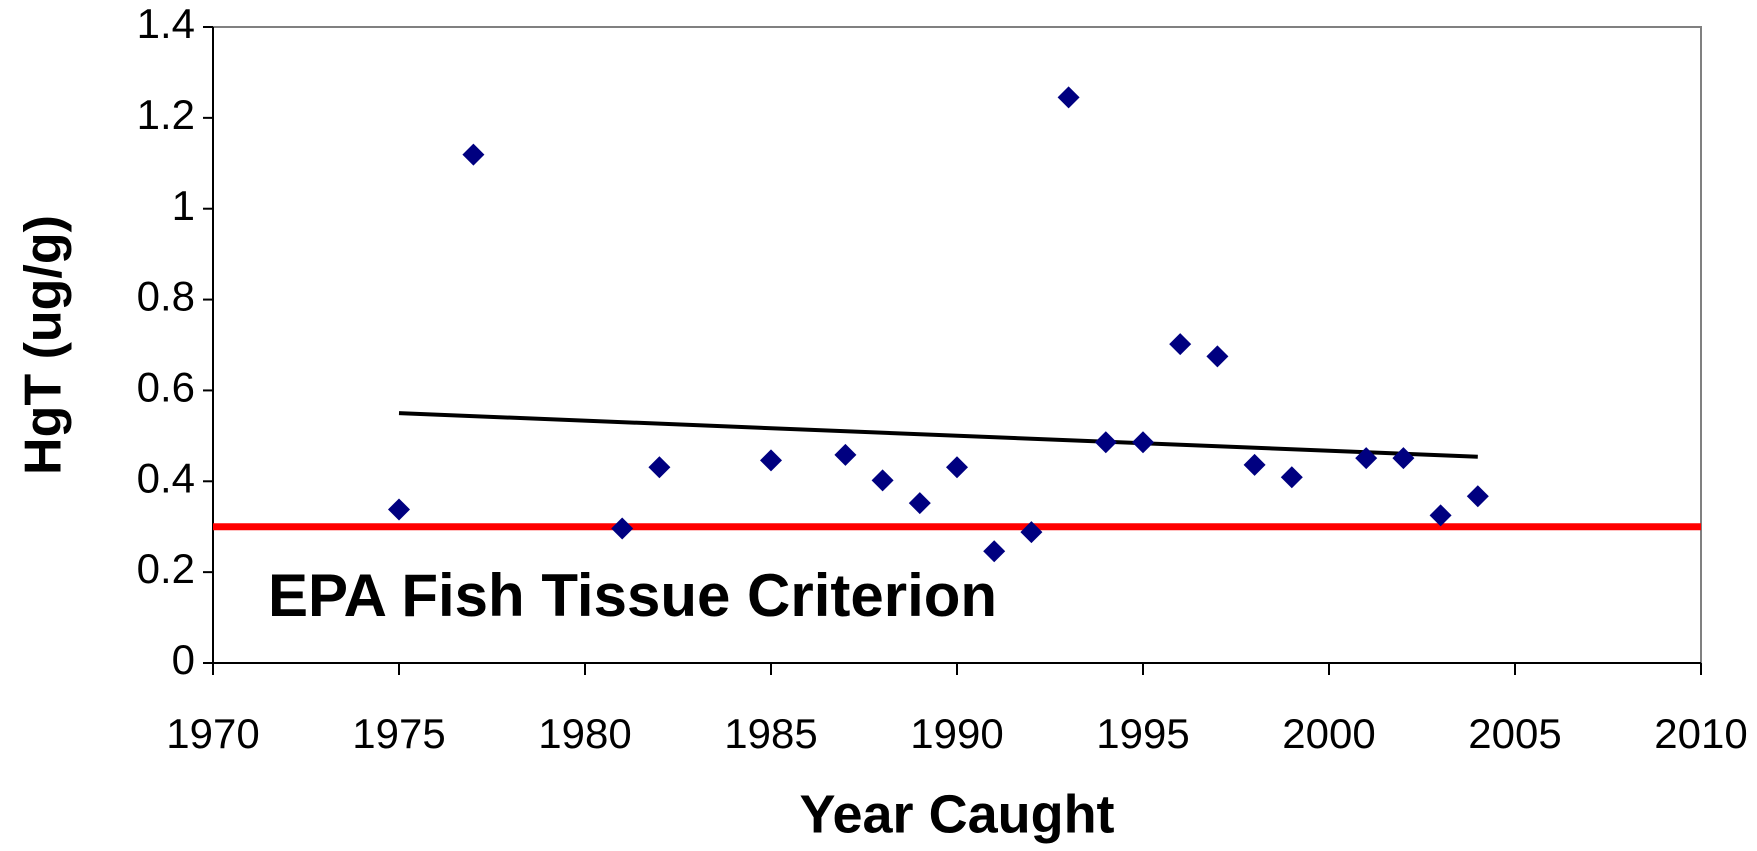 This screenshot has width=1757, height=851. I want to click on x-tick-label: 1985, so click(770, 733).